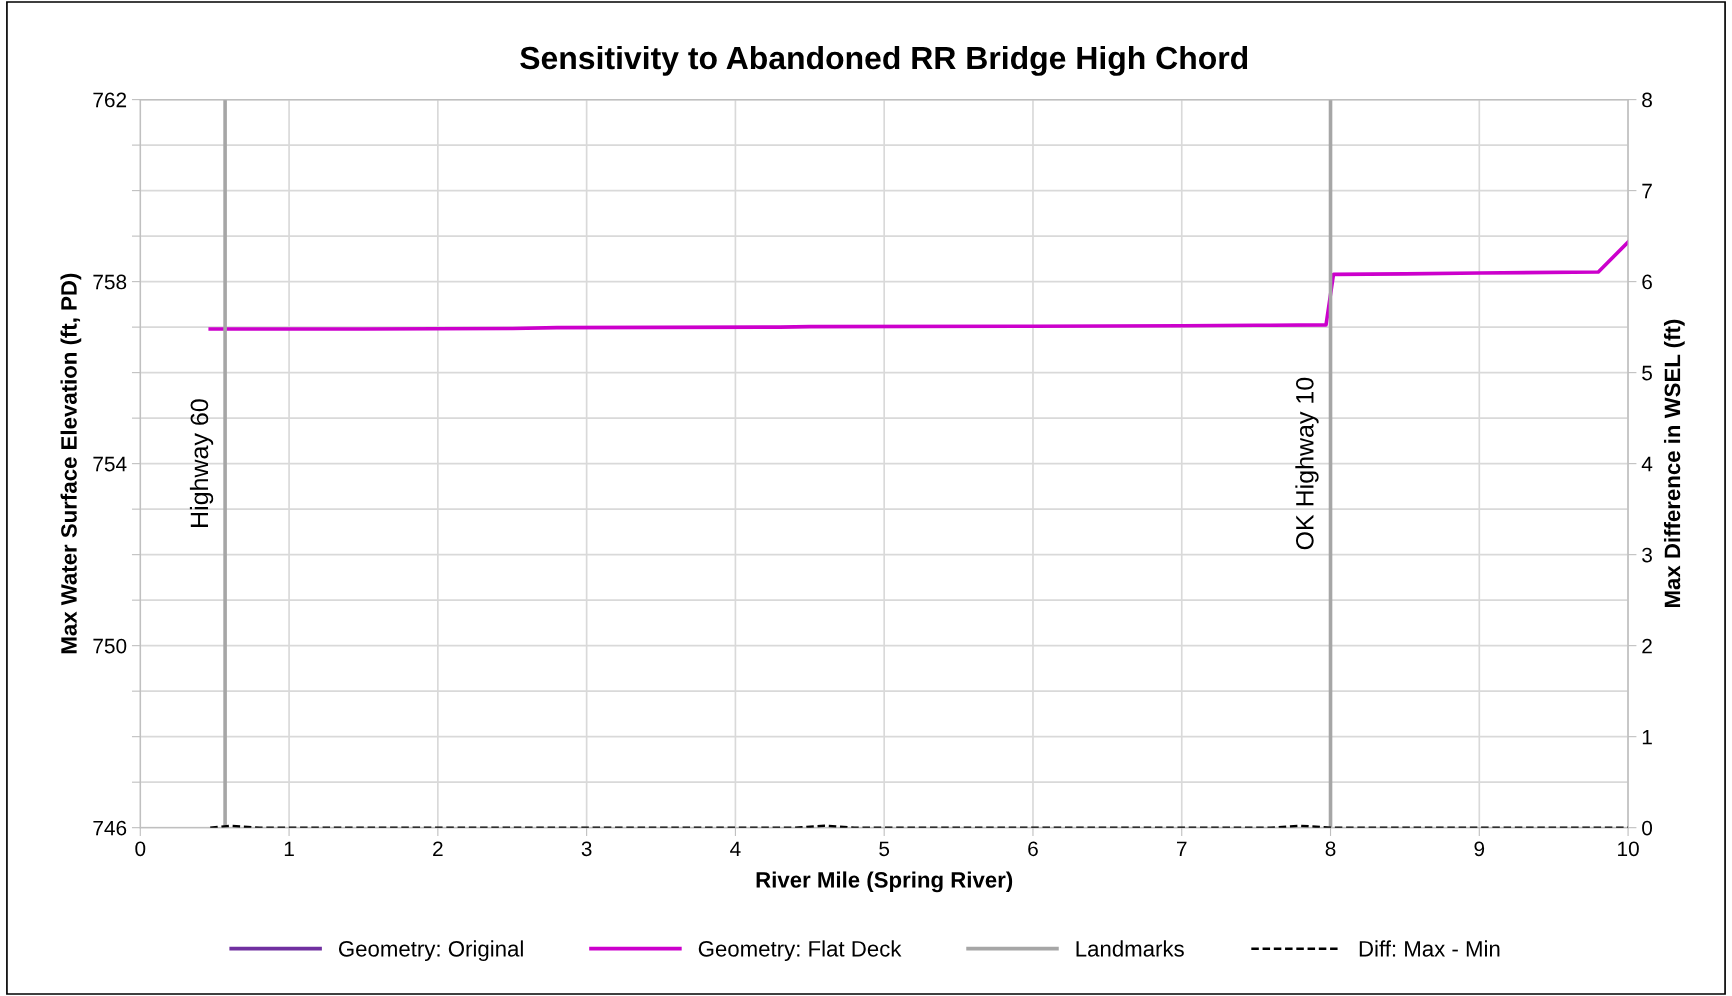 The width and height of the screenshot is (1732, 996). Describe the element at coordinates (735, 848) in the screenshot. I see `x-tick-label: 4` at that location.